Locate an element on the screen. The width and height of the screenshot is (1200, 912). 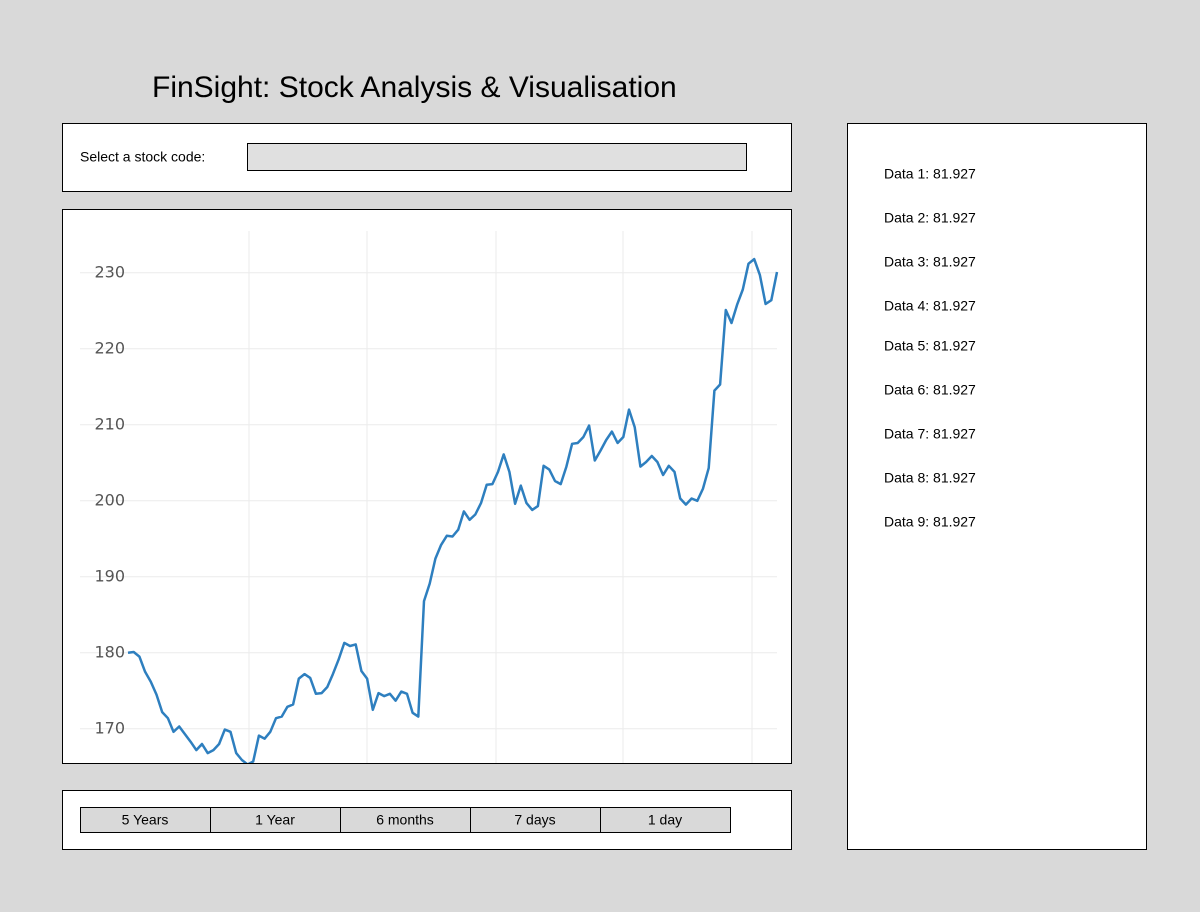
range-button-label: 6 months is located at coordinates (405, 820).